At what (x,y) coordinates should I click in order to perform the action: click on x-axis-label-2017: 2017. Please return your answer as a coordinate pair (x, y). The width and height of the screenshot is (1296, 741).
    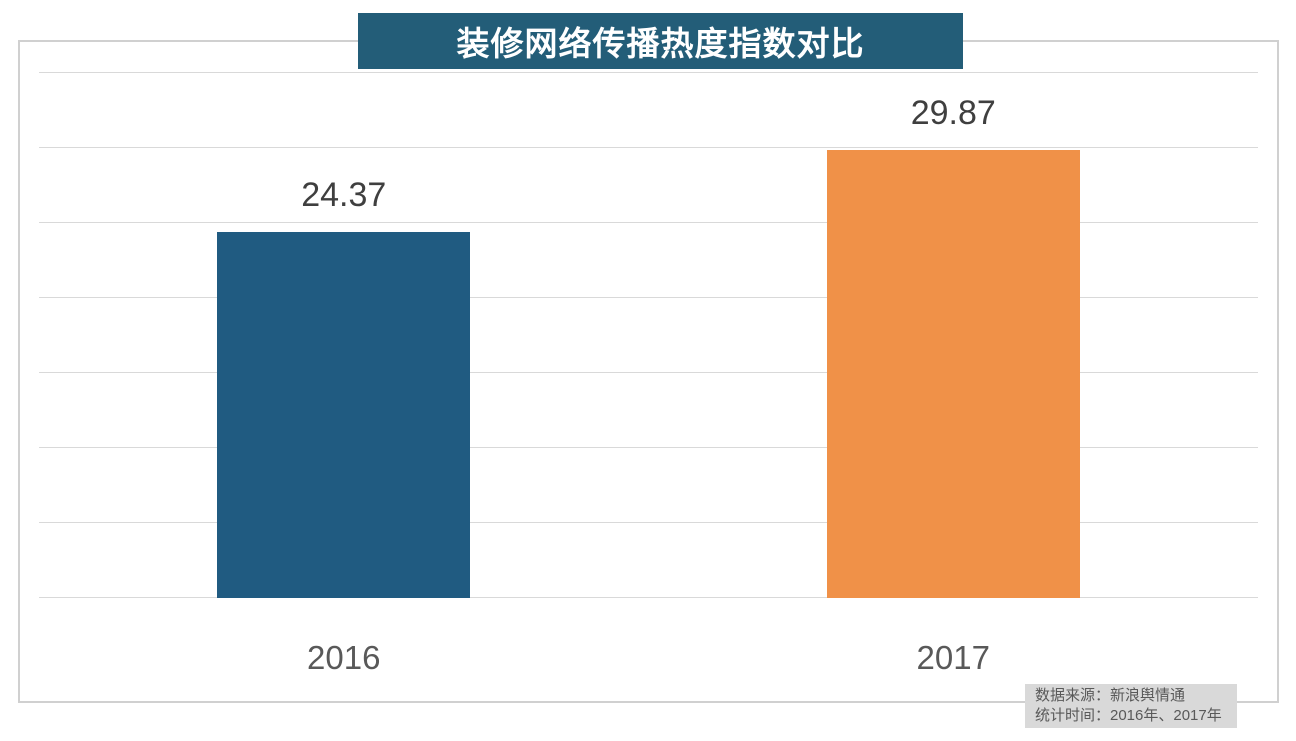
    Looking at the image, I should click on (953, 657).